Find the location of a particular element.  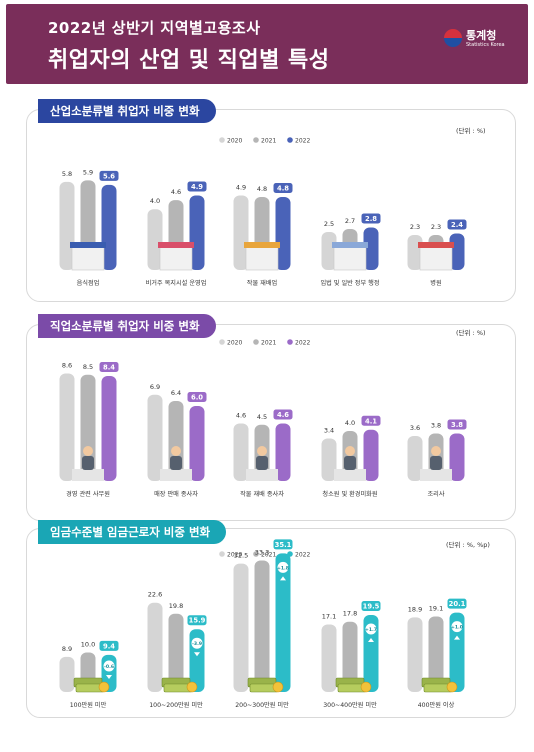

crop-icon is located at coordinates (262, 256).